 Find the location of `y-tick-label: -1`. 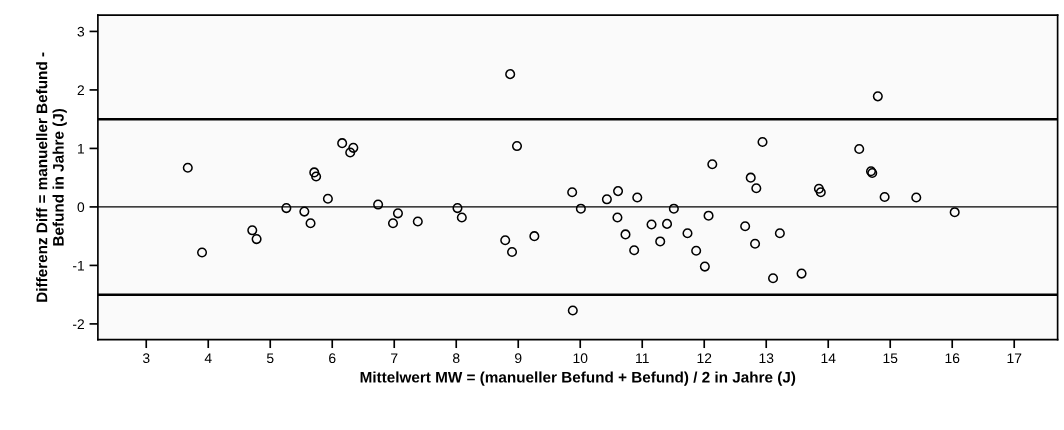

y-tick-label: -1 is located at coordinates (78, 265).